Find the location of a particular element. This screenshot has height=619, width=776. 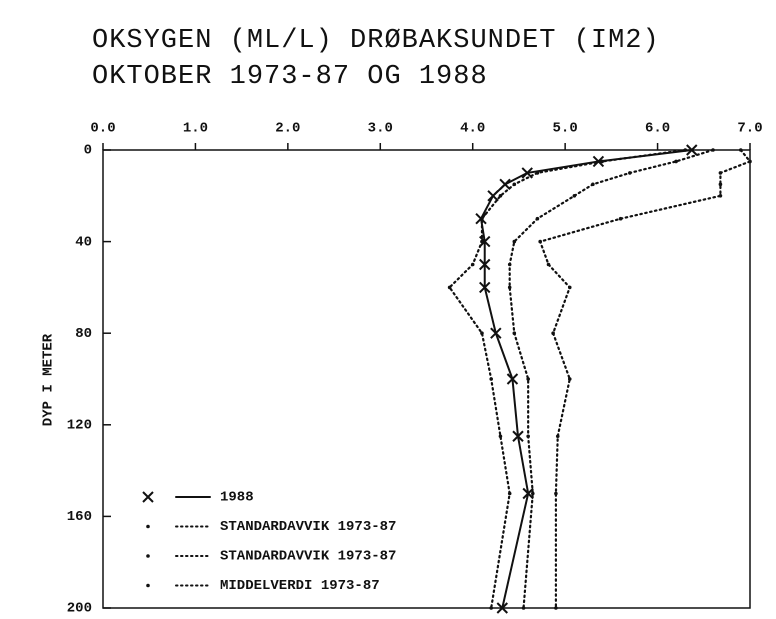

x-tick-label: 1.0 is located at coordinates (195, 129).